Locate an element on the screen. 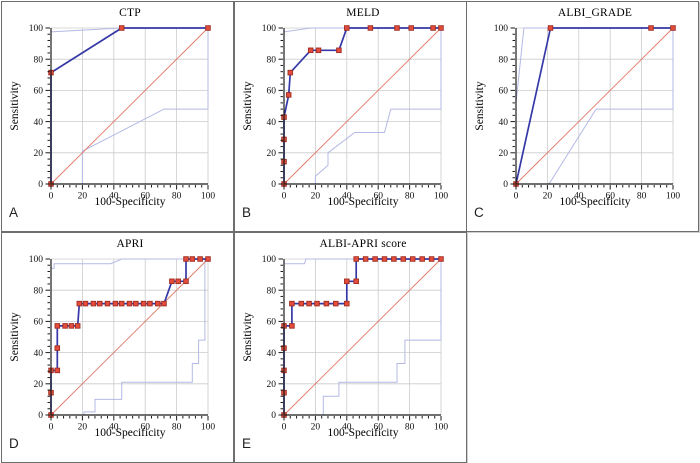 This screenshot has height=463, width=700. roc-plot-apri: 00 20 20 40 40 60 60 80 80 100 100 is located at coordinates (122, 344).